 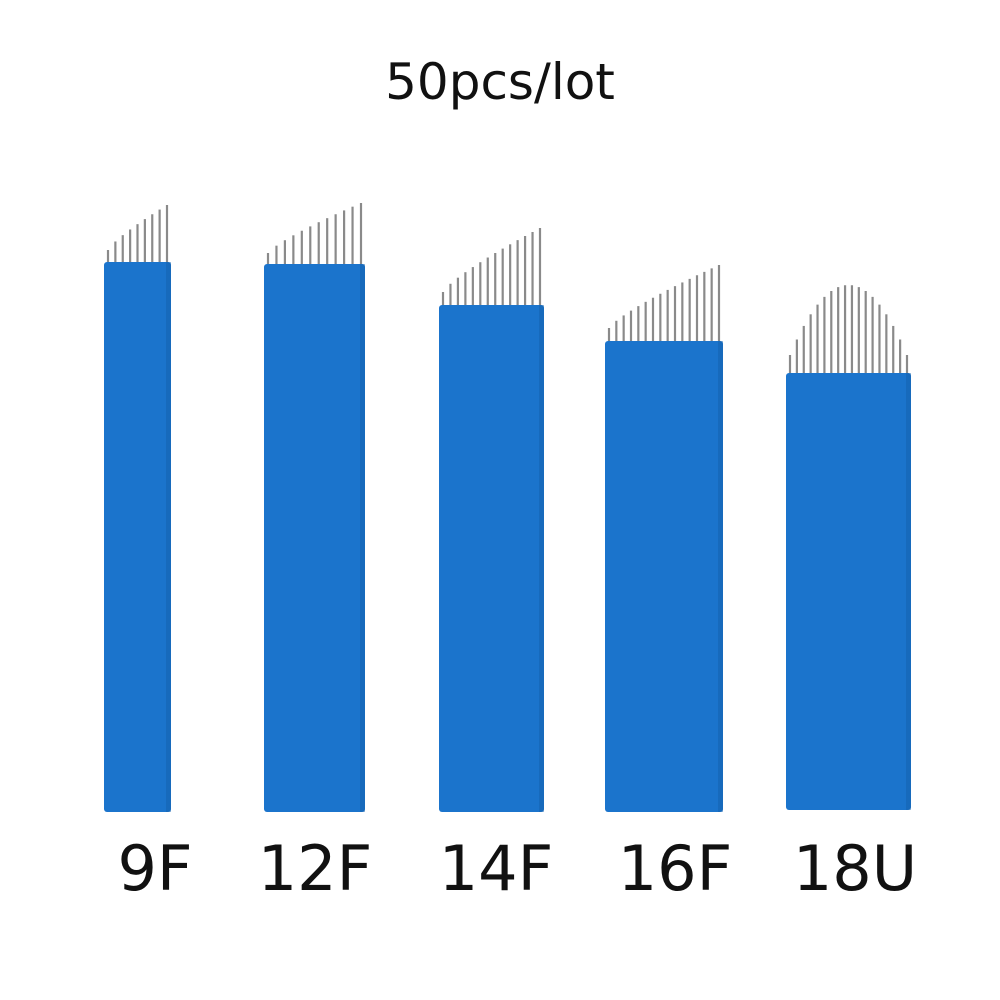 I want to click on blade-label-14f: 14F, so click(x=496, y=868).